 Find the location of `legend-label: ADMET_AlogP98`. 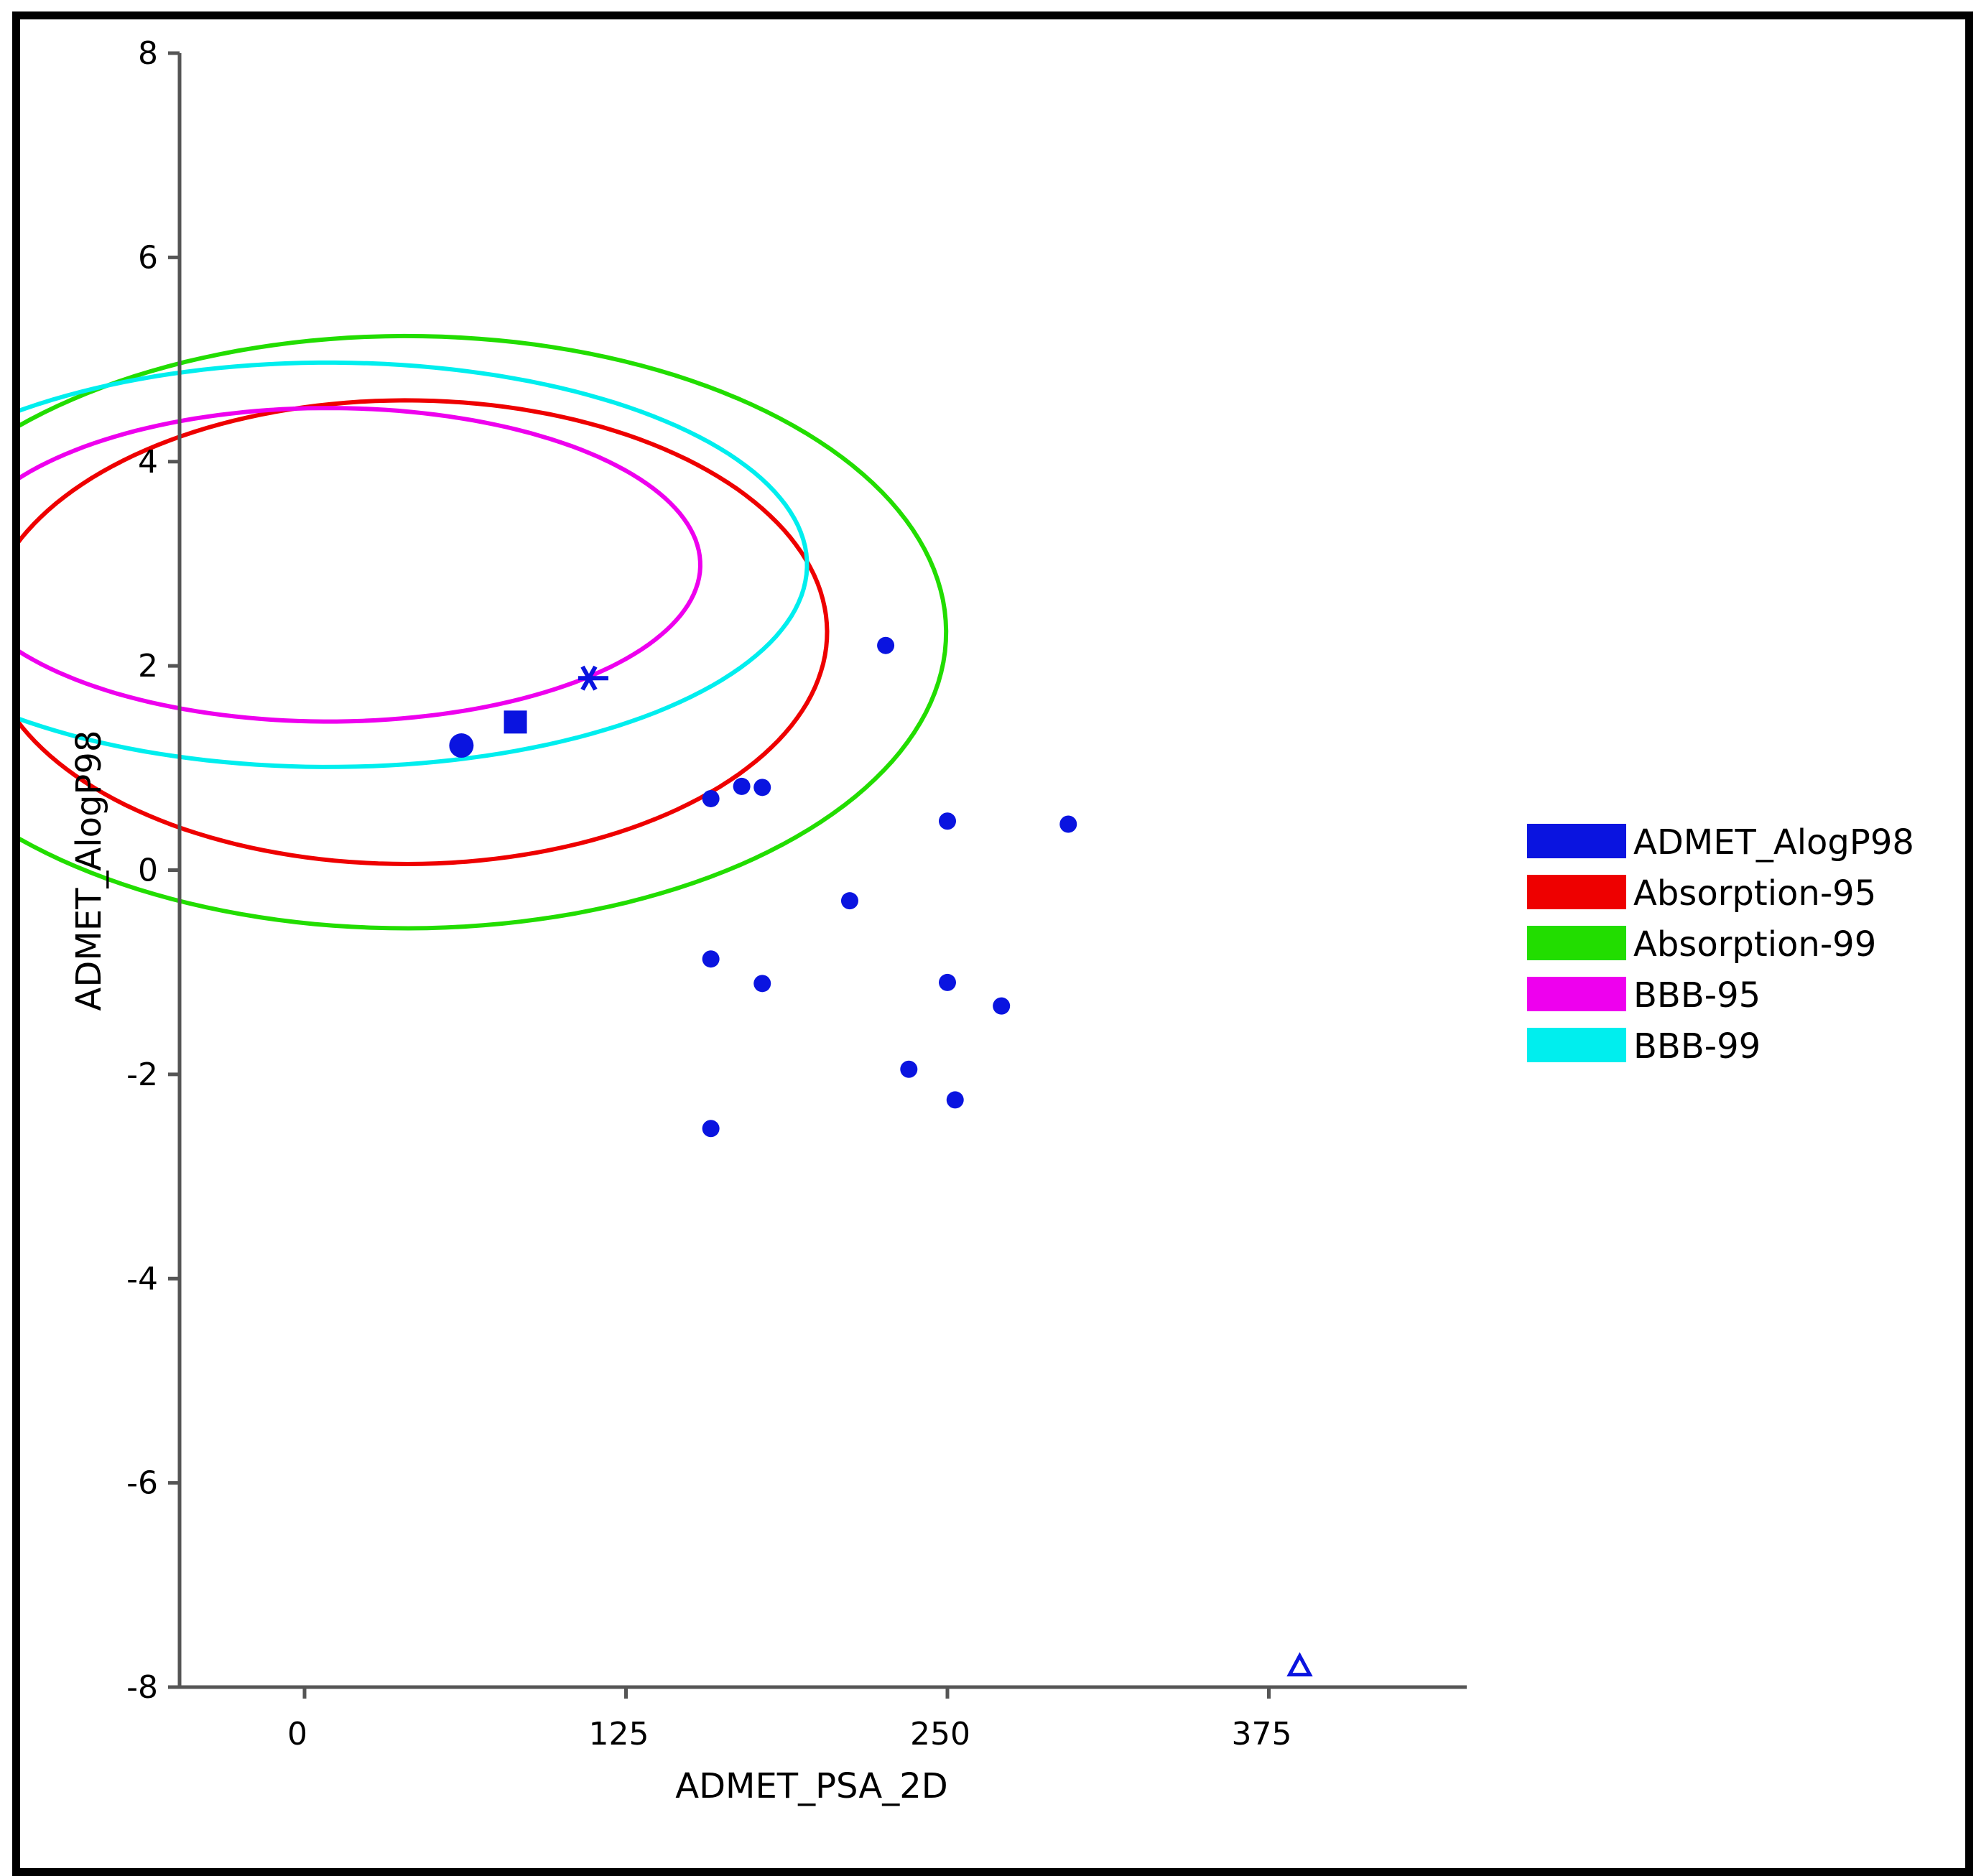

legend-label: ADMET_AlogP98 is located at coordinates (1773, 842).